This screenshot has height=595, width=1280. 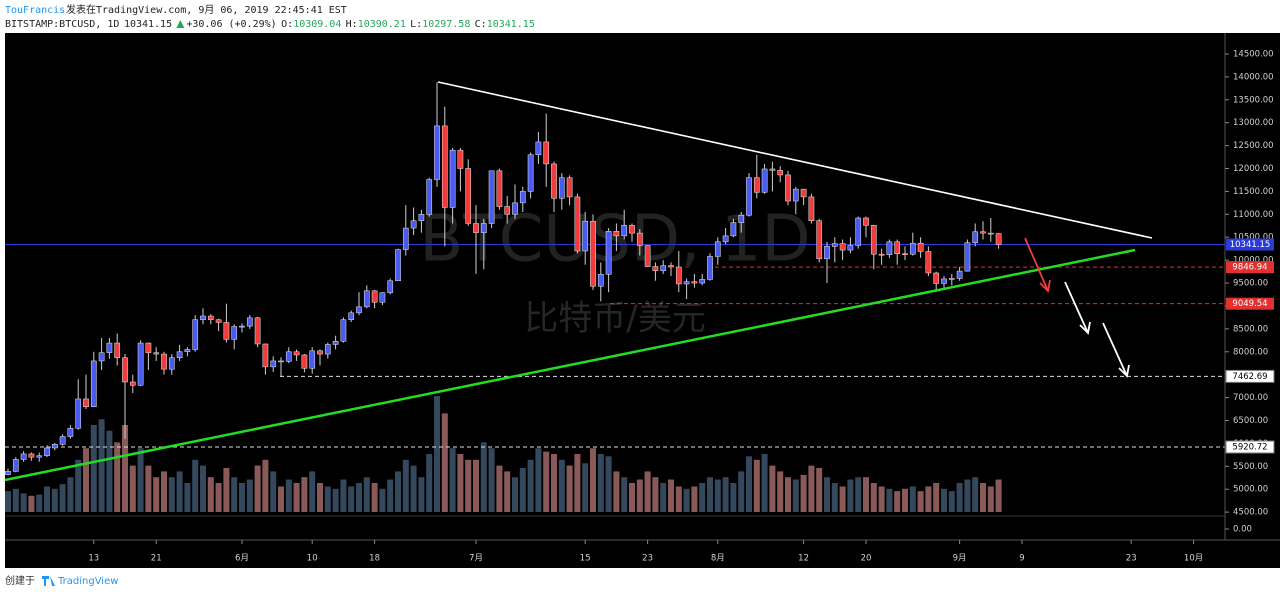 I want to click on price-level-label: 9049.54, so click(x=1249, y=304).